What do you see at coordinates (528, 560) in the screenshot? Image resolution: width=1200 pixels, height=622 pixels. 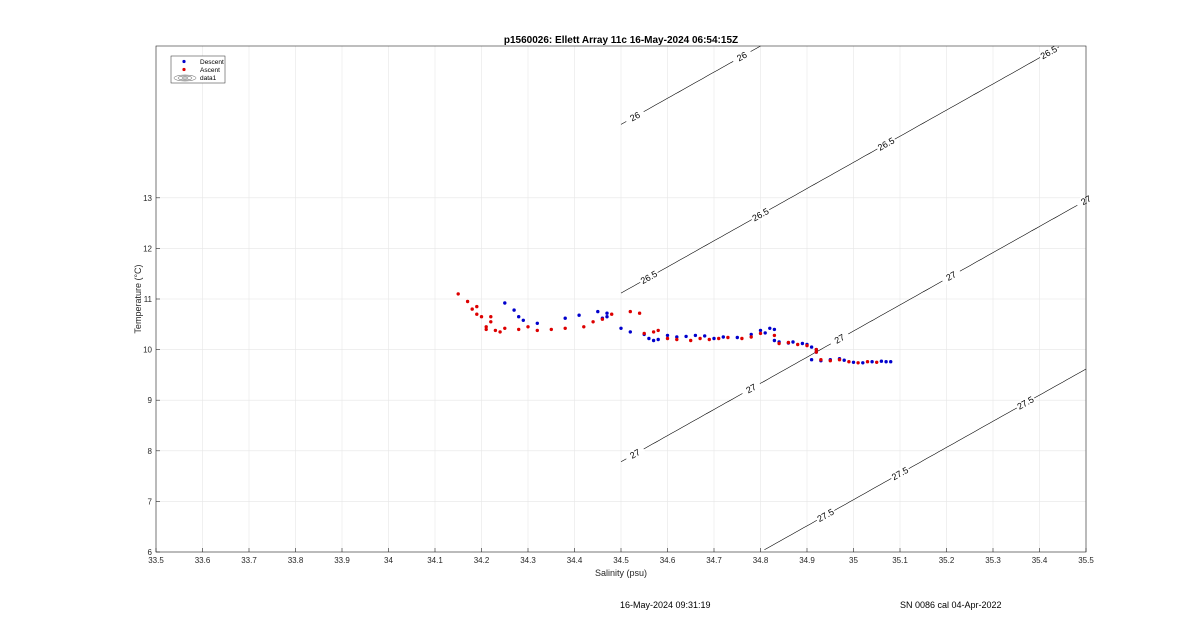 I see `x-tick-label: 34.3` at bounding box center [528, 560].